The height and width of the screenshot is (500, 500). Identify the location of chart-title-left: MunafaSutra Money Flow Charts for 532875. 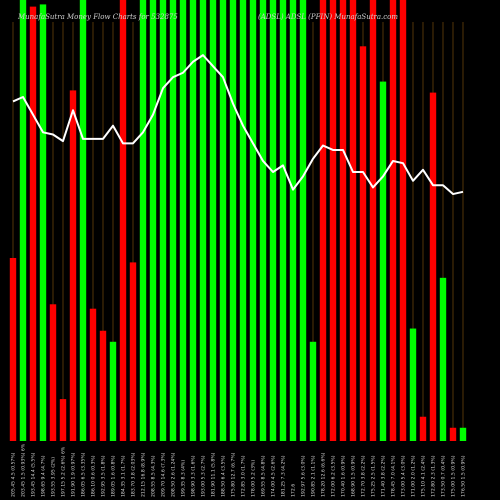
(97, 17).